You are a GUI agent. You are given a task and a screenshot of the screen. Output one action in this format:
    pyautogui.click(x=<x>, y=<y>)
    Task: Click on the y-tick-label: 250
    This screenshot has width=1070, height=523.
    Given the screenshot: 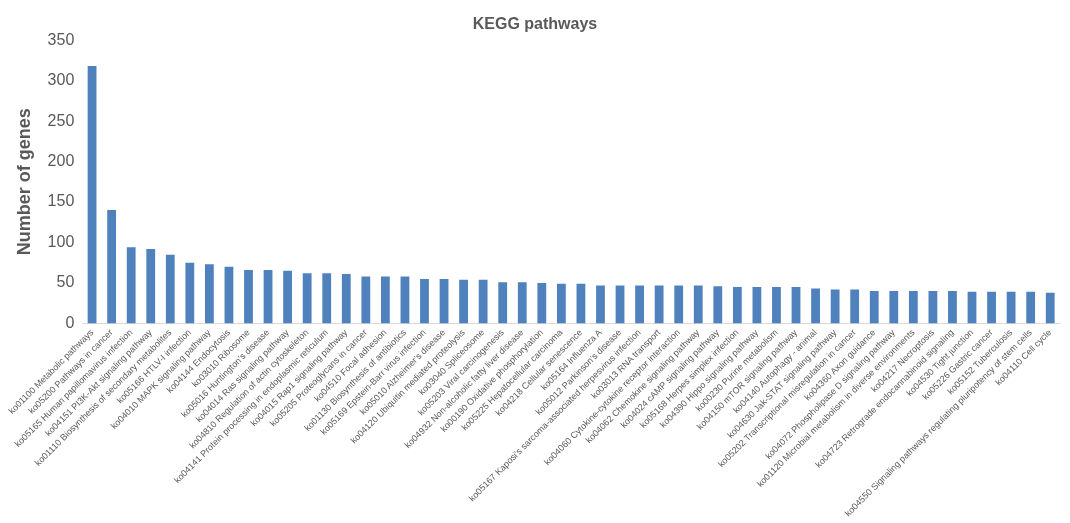 What is the action you would take?
    pyautogui.click(x=61, y=120)
    